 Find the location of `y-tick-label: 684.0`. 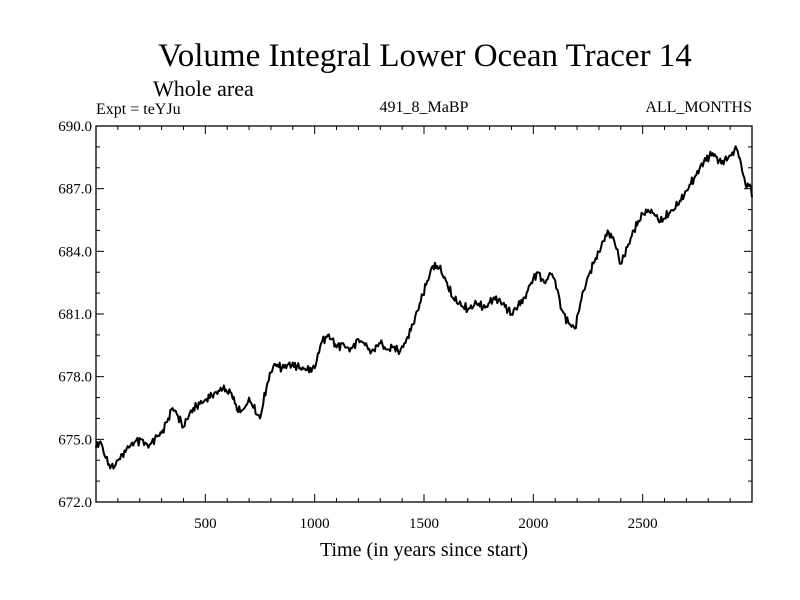

y-tick-label: 684.0 is located at coordinates (75, 252).